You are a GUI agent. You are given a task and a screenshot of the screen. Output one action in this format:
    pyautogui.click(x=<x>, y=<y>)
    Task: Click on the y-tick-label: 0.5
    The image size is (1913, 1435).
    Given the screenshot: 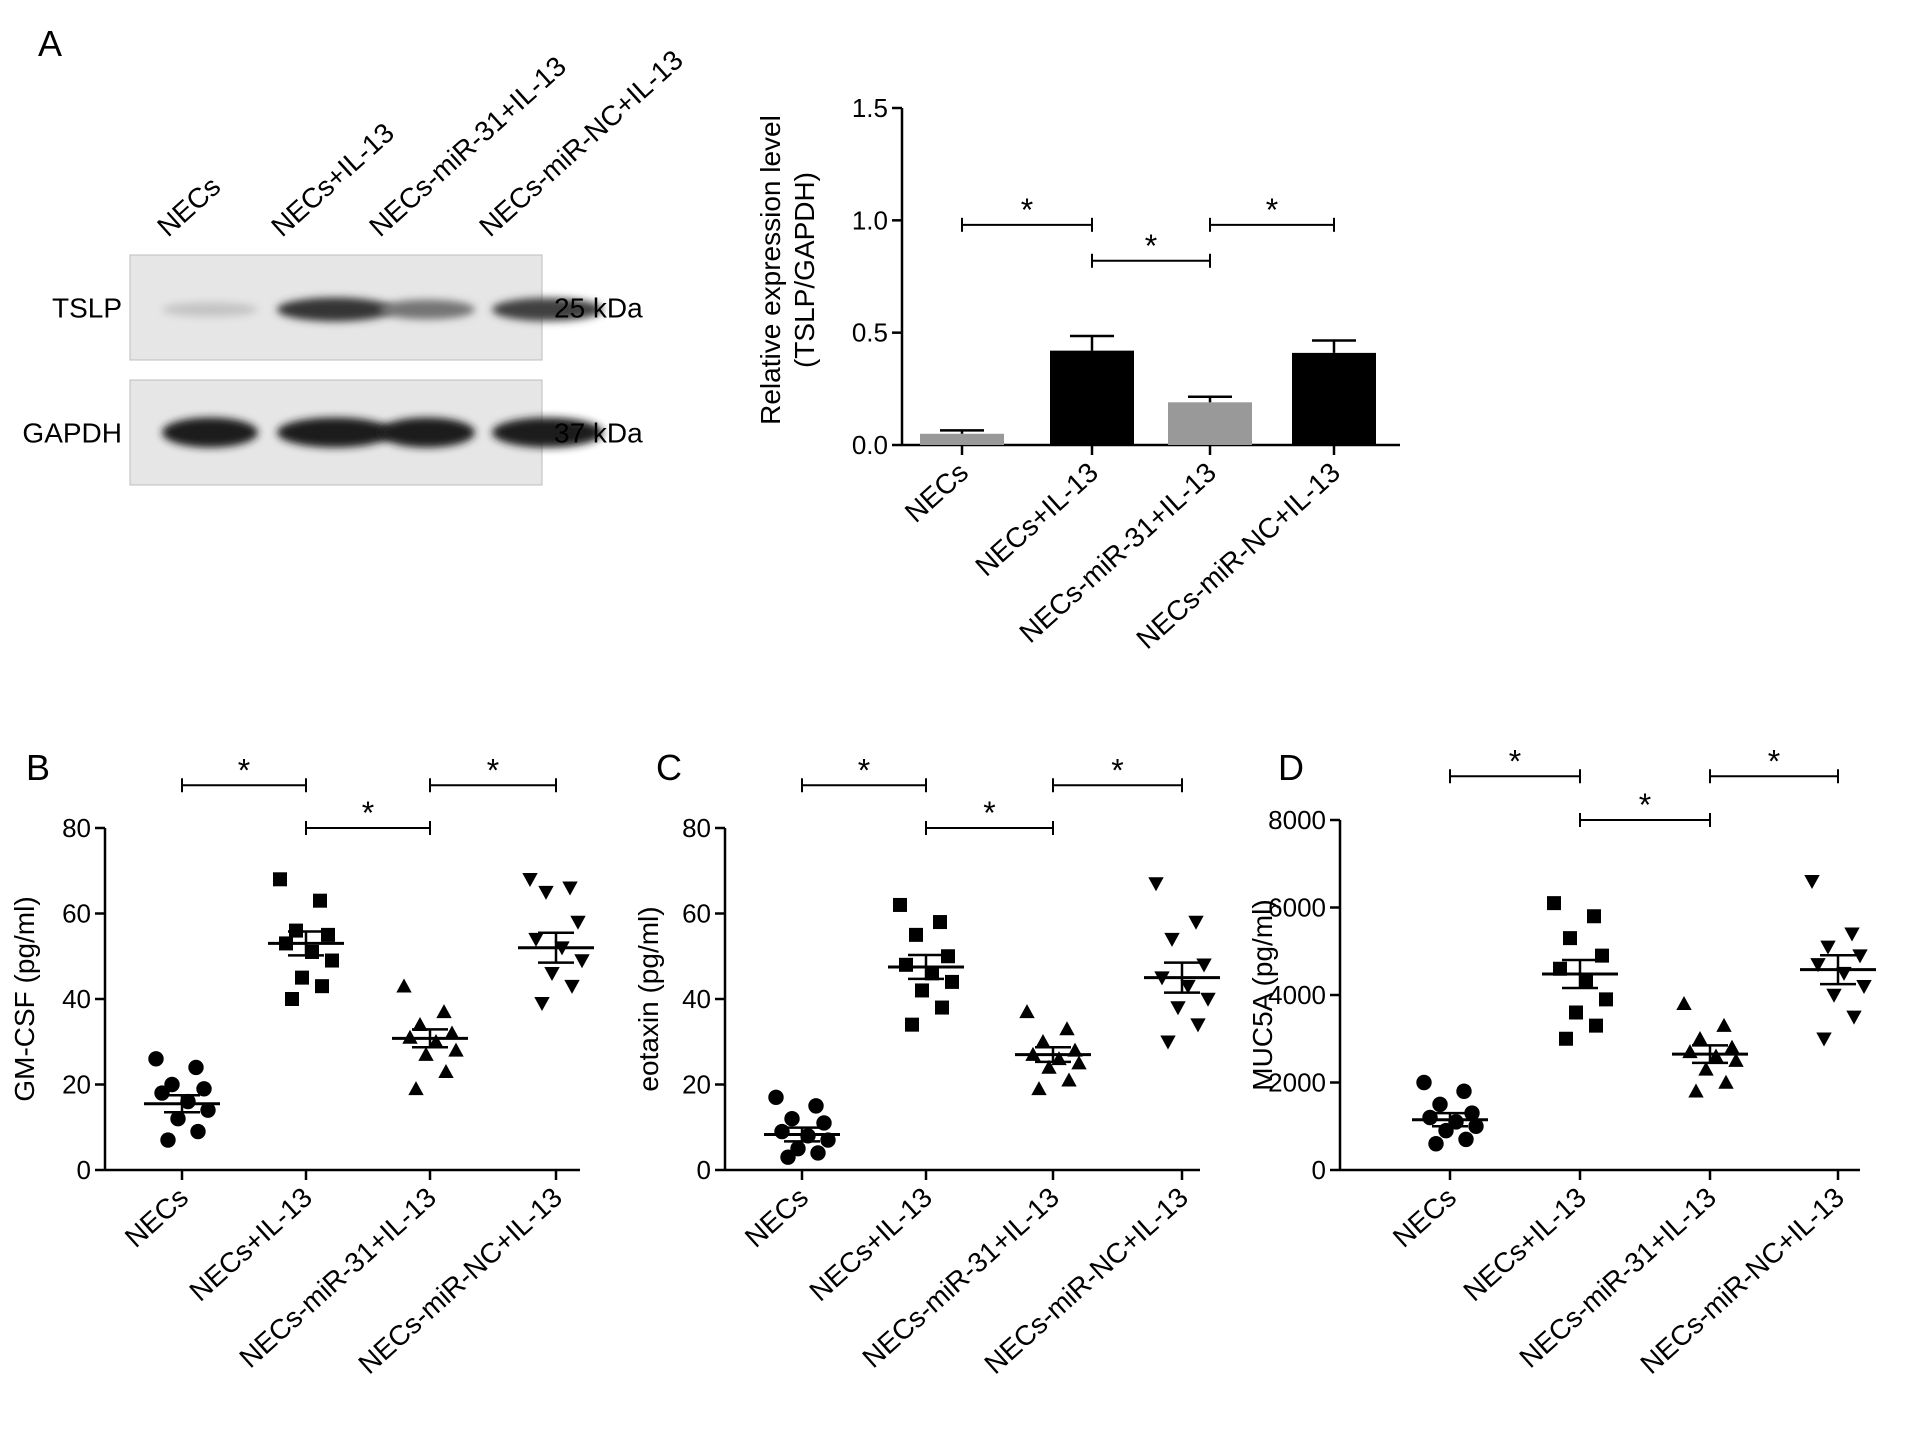 What is the action you would take?
    pyautogui.click(x=870, y=333)
    